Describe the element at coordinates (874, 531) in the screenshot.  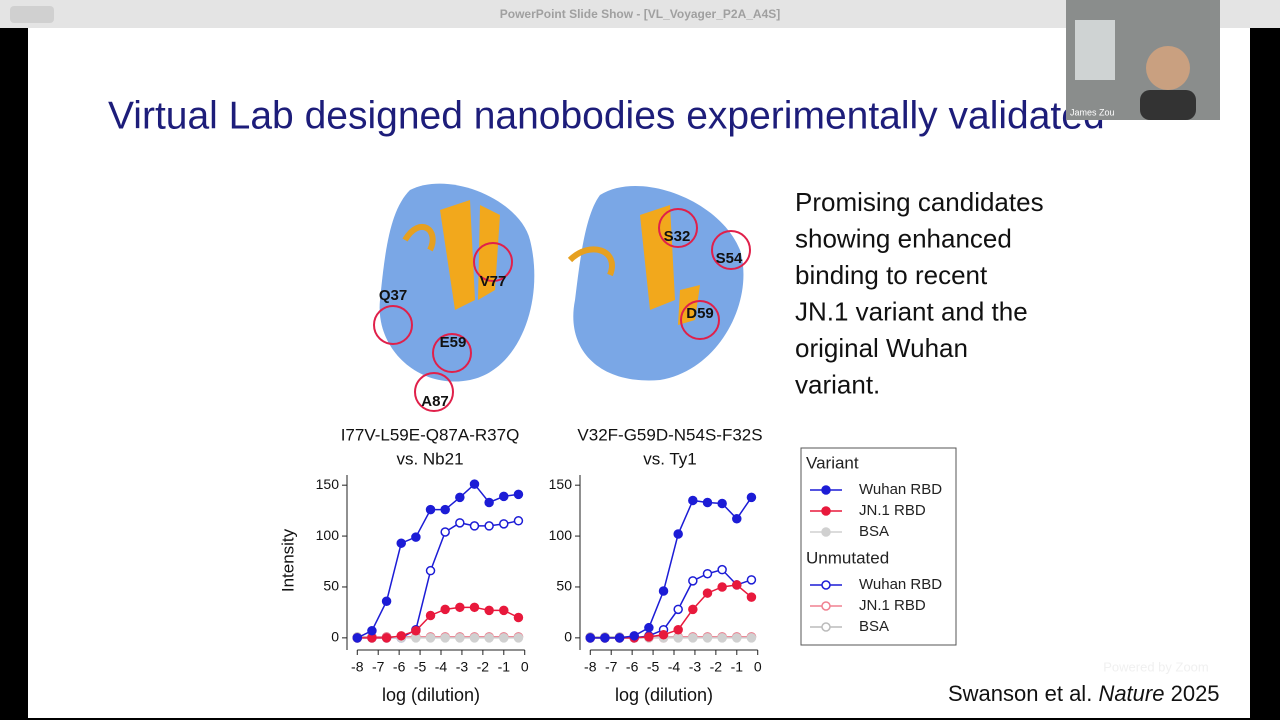
I see `legend-label: BSA` at that location.